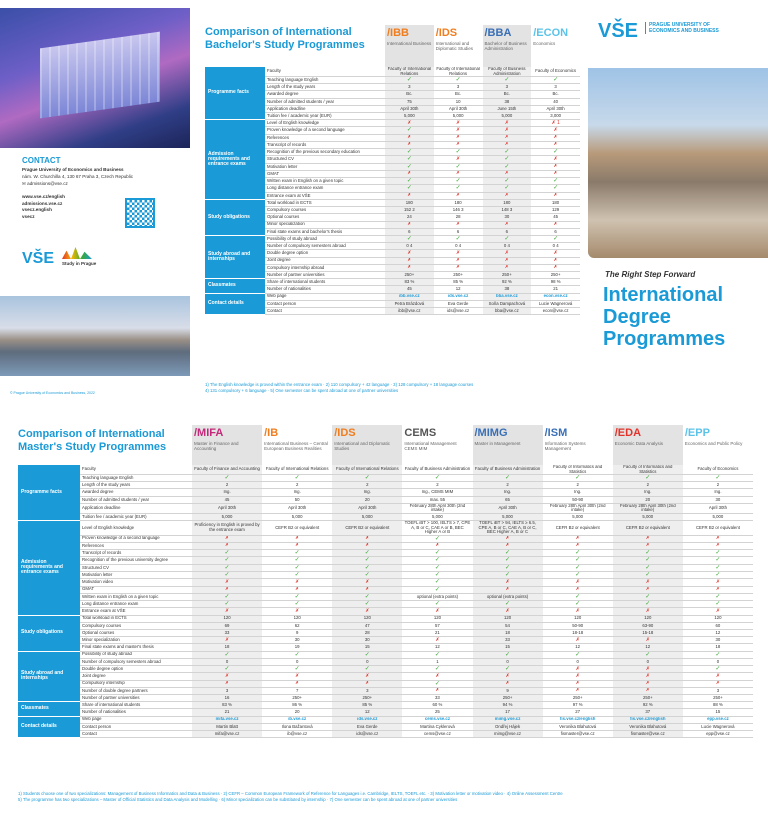 This screenshot has height=814, width=768. What do you see at coordinates (409, 217) in the screenshot?
I see `cell: 24` at bounding box center [409, 217].